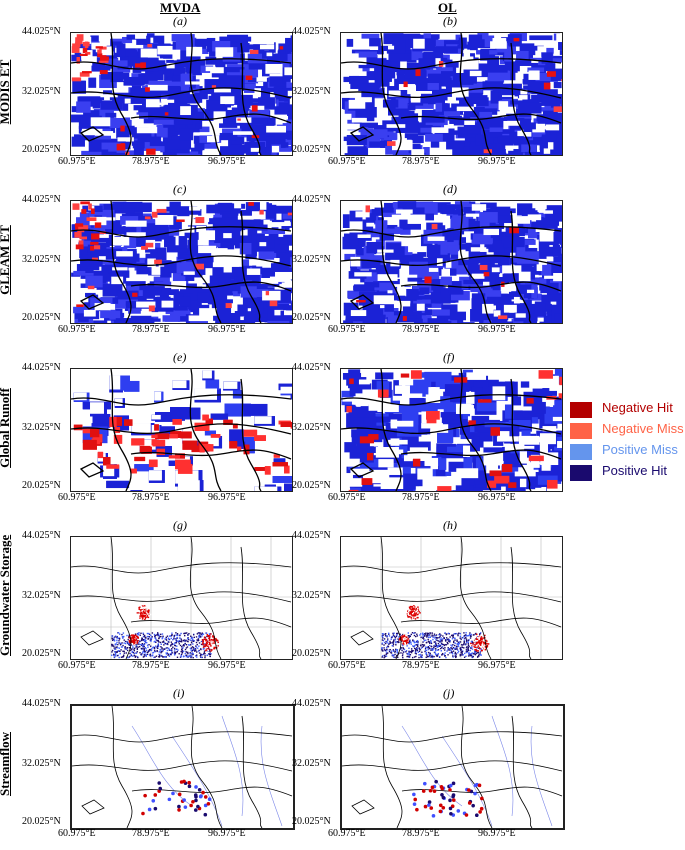 The image size is (685, 850). Describe the element at coordinates (6, 92) in the screenshot. I see `row-label: MODIS ET` at that location.